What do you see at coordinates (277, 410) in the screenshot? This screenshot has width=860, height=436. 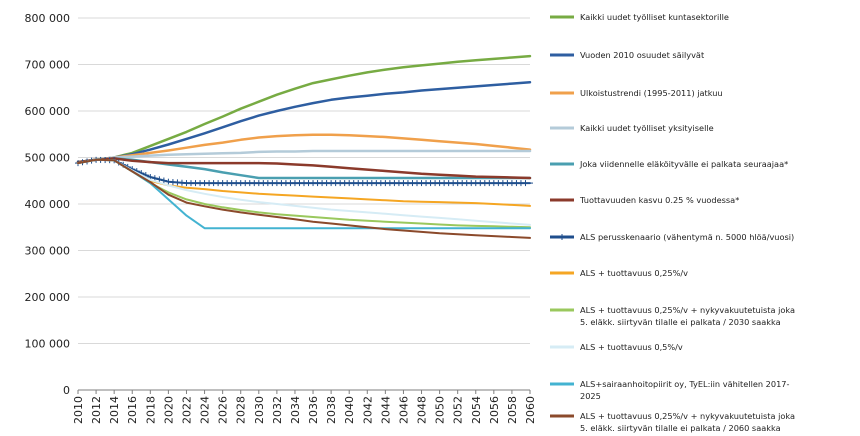 I see `x-tick-label: 2032` at bounding box center [277, 410].